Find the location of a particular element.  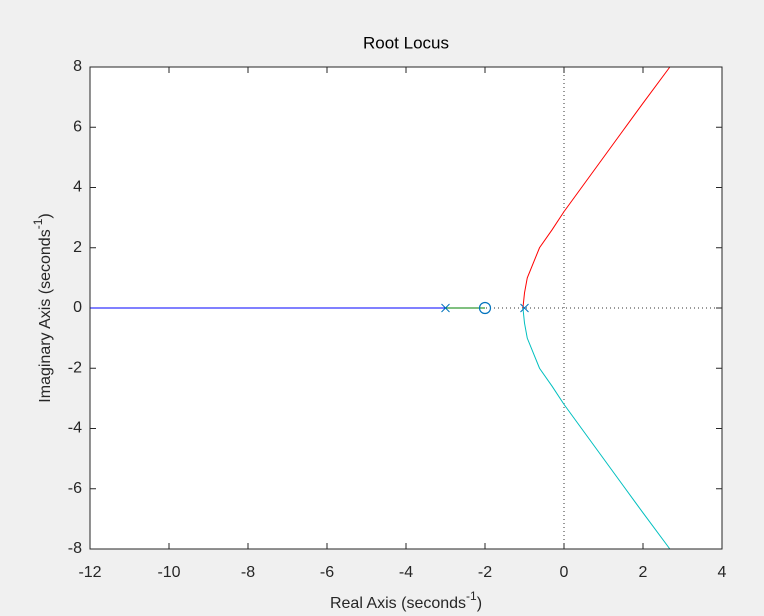

y-tick-label: 8 is located at coordinates (77, 66).